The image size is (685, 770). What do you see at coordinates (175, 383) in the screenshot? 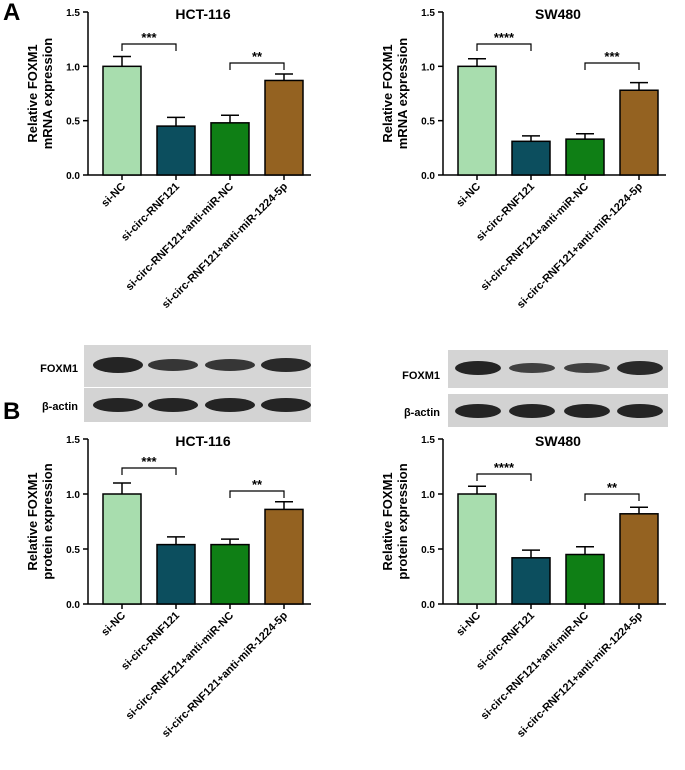
I see `western-blot-left: FOXM1 β-actin` at bounding box center [175, 383].